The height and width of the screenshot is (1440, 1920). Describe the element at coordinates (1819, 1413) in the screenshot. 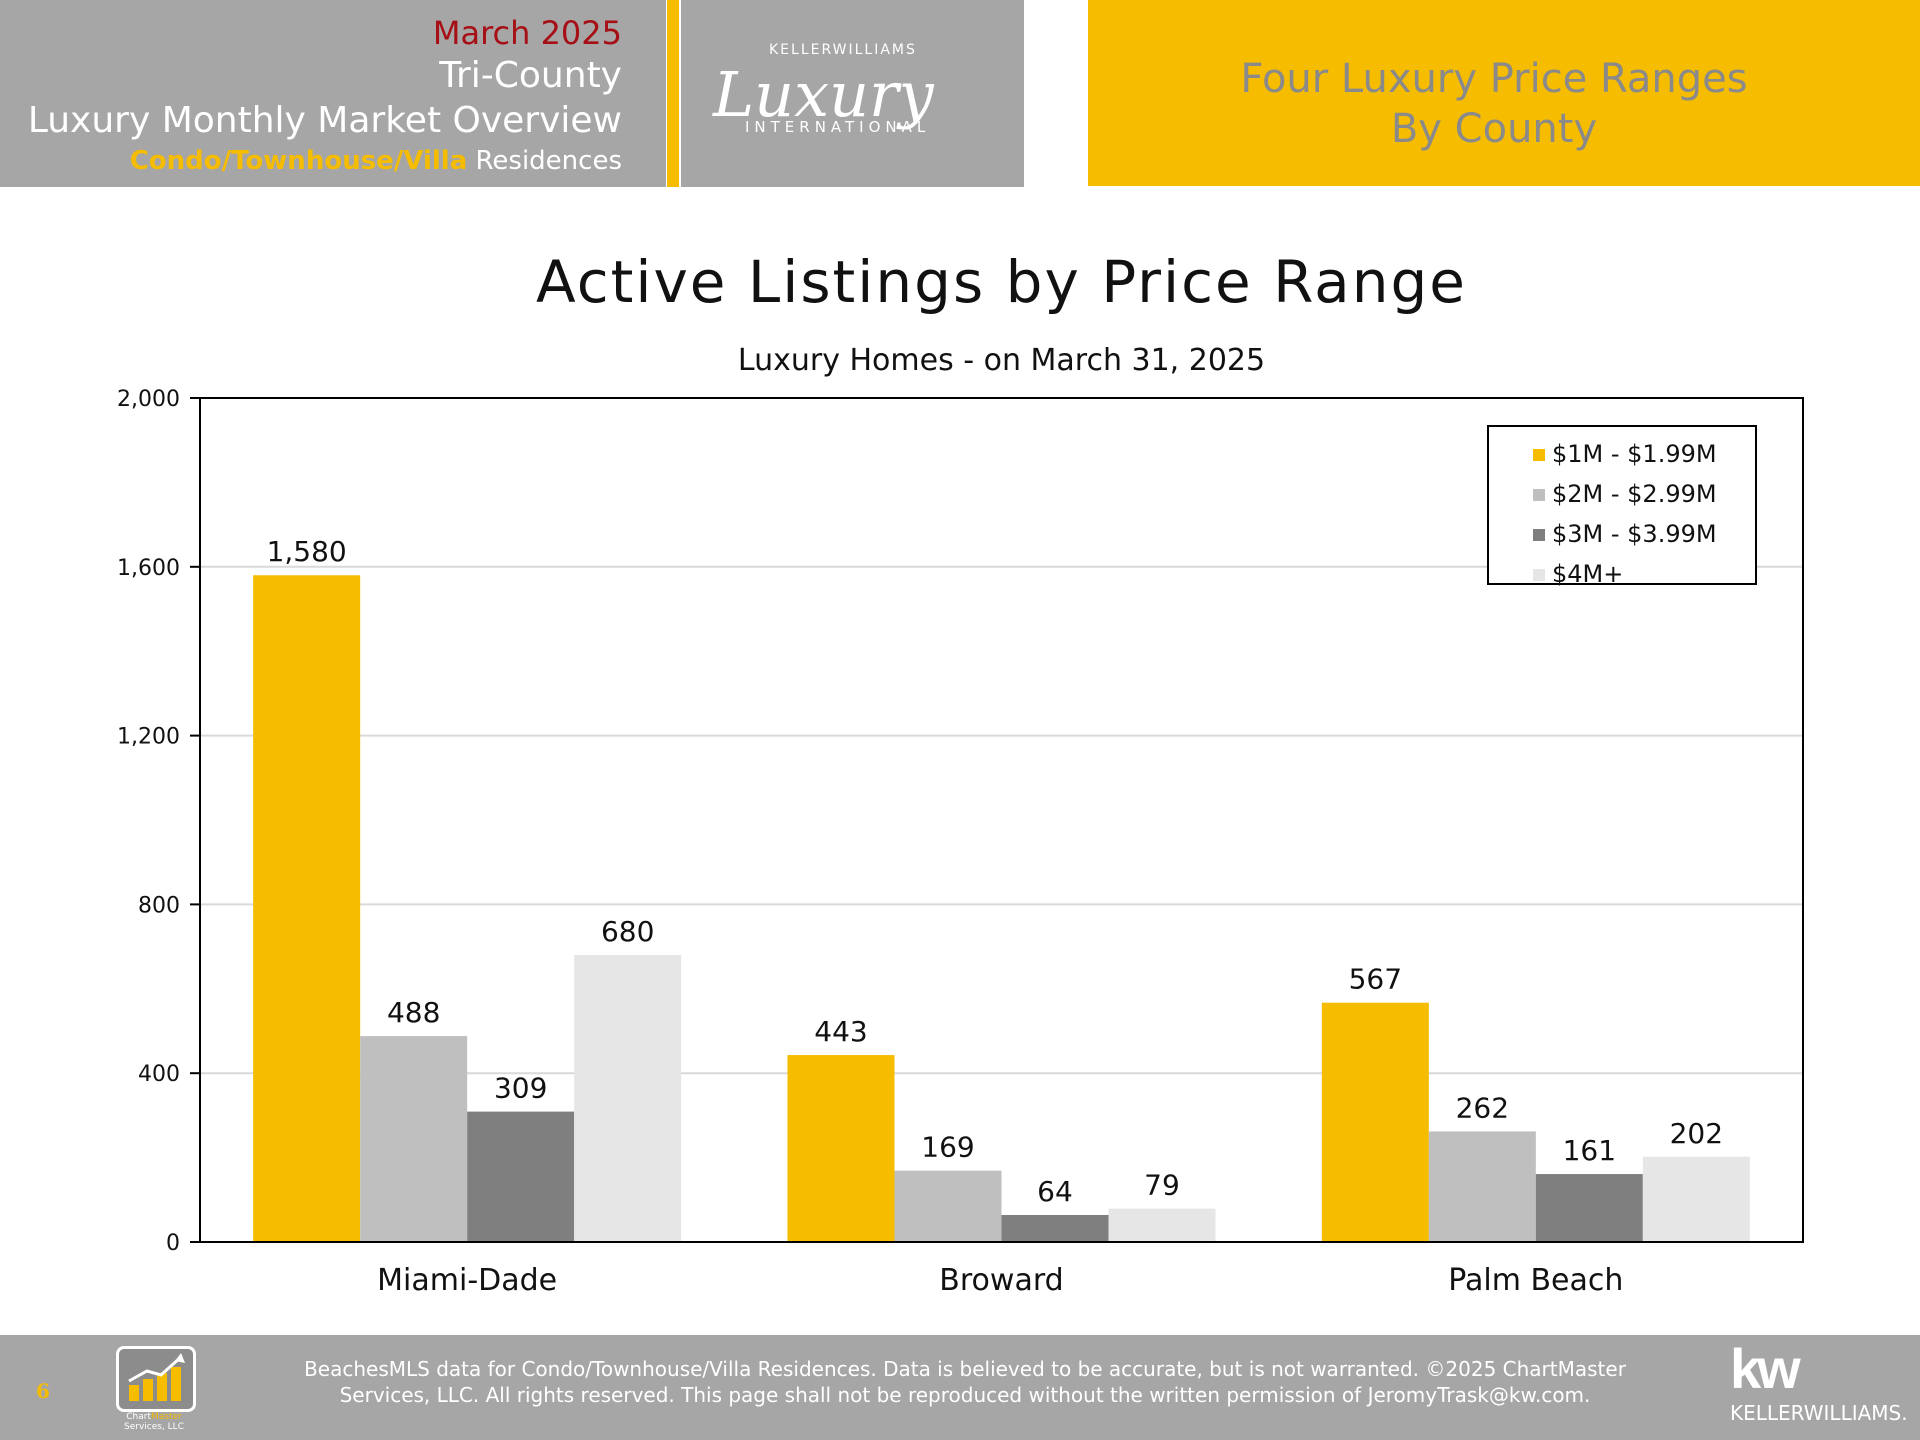

I see `kw-logo-text: KELLERWILLIAMS.` at that location.